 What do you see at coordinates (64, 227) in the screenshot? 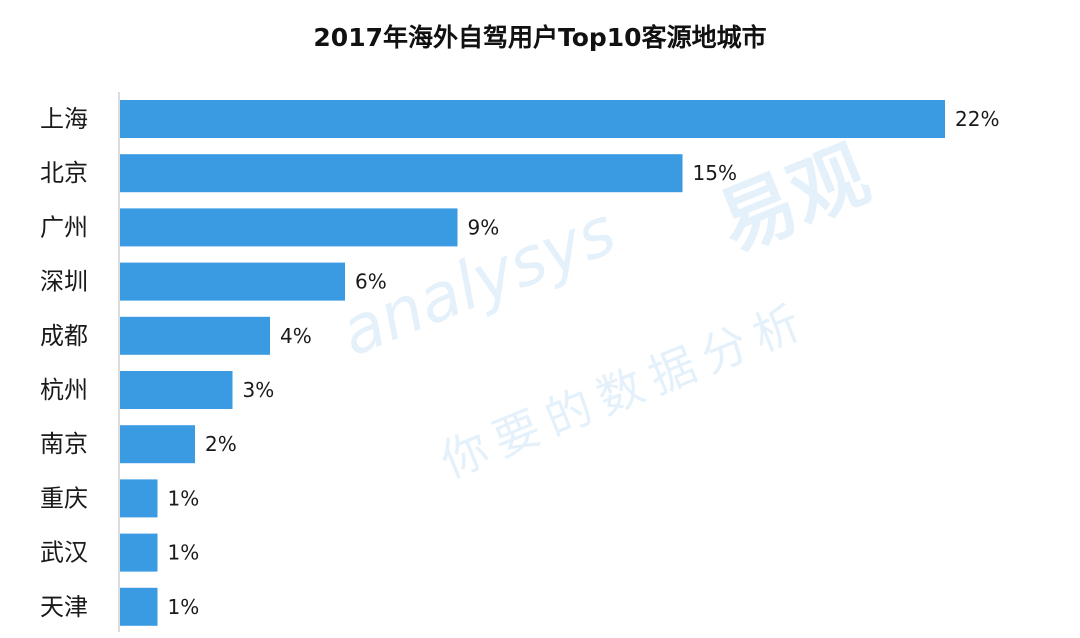
I see `category-label: 广州` at bounding box center [64, 227].